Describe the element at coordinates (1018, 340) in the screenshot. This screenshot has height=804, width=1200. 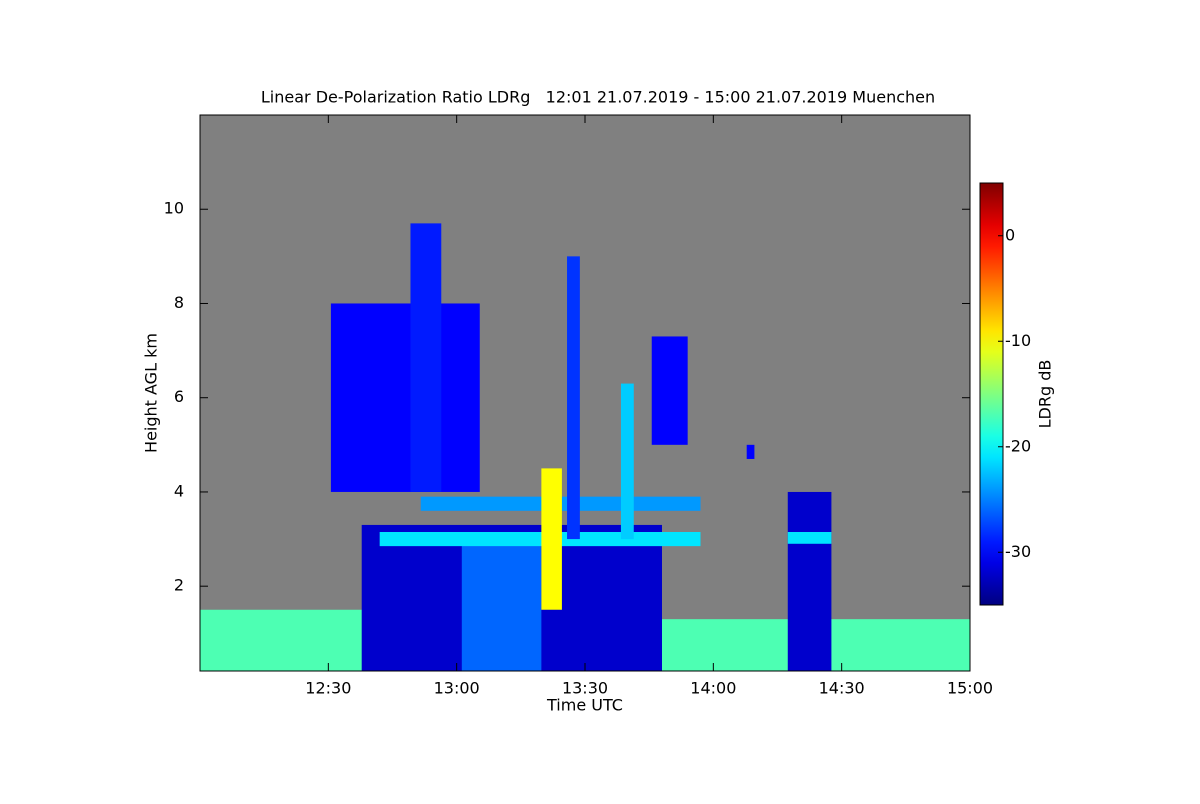
I see `colorbar-tick-label: -10` at that location.